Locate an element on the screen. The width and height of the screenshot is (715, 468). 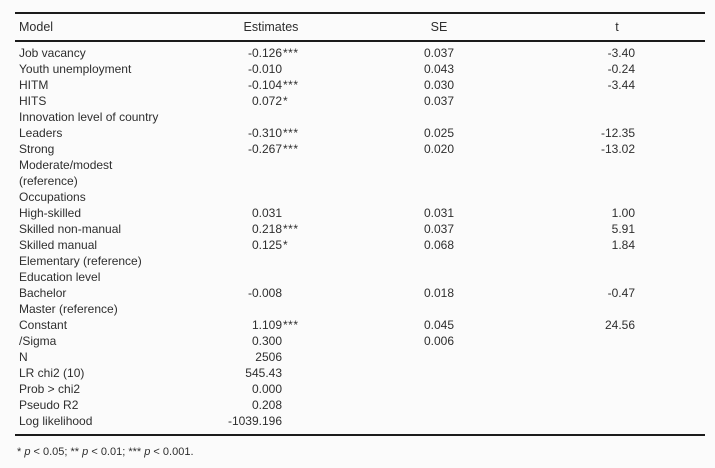
t-value: -0.47 is located at coordinates (621, 293).